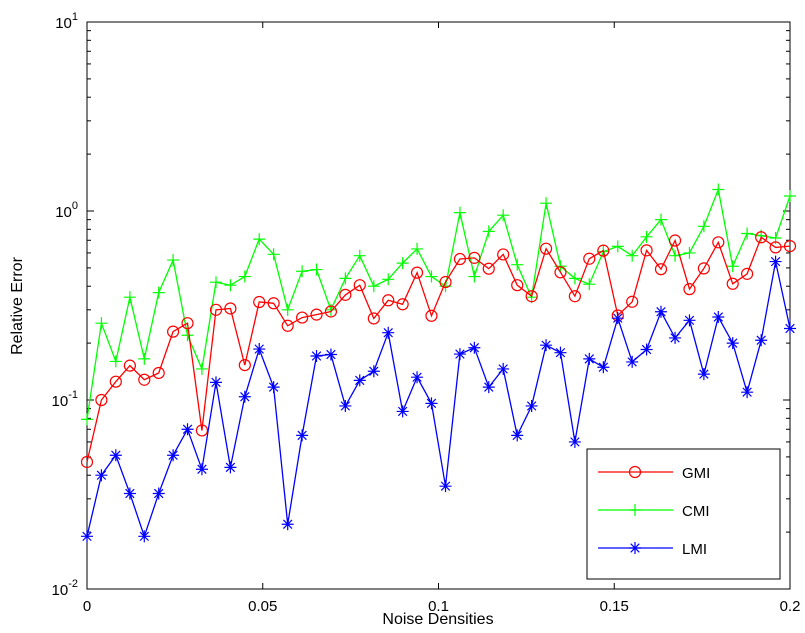 The image size is (805, 633). I want to click on y-tick-label: 10⁰, so click(66, 210).